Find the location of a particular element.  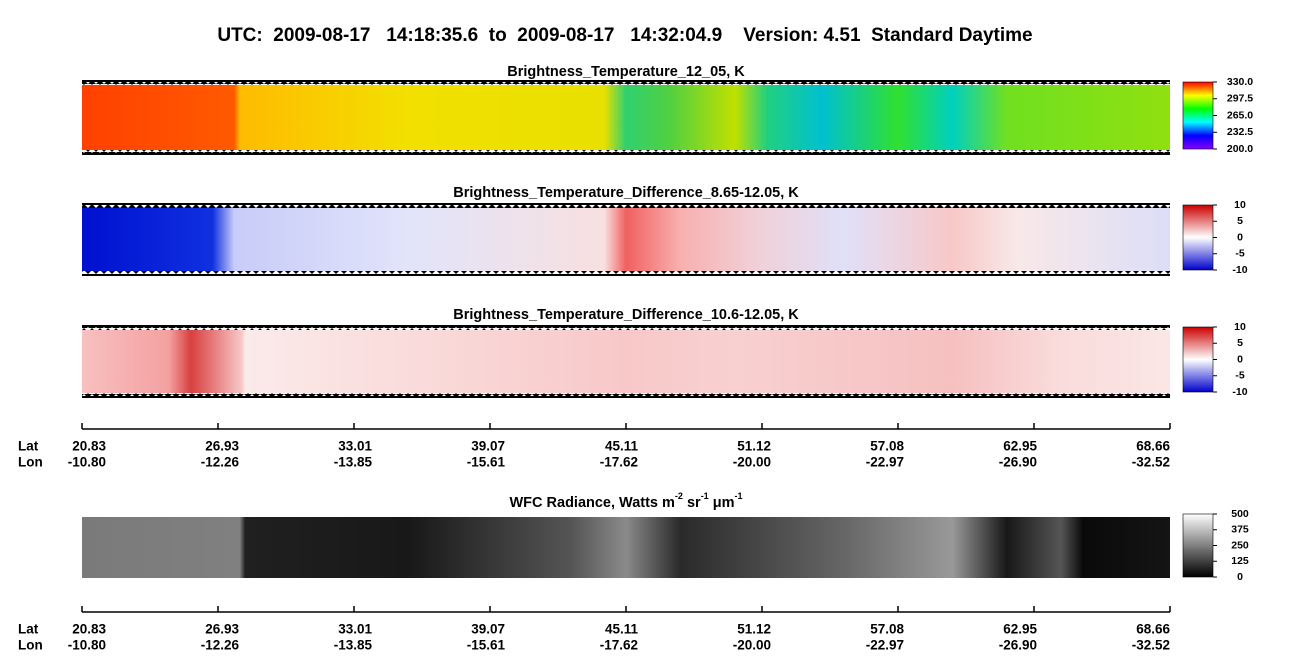

colorbar-tick-label: 375 is located at coordinates (1240, 530).